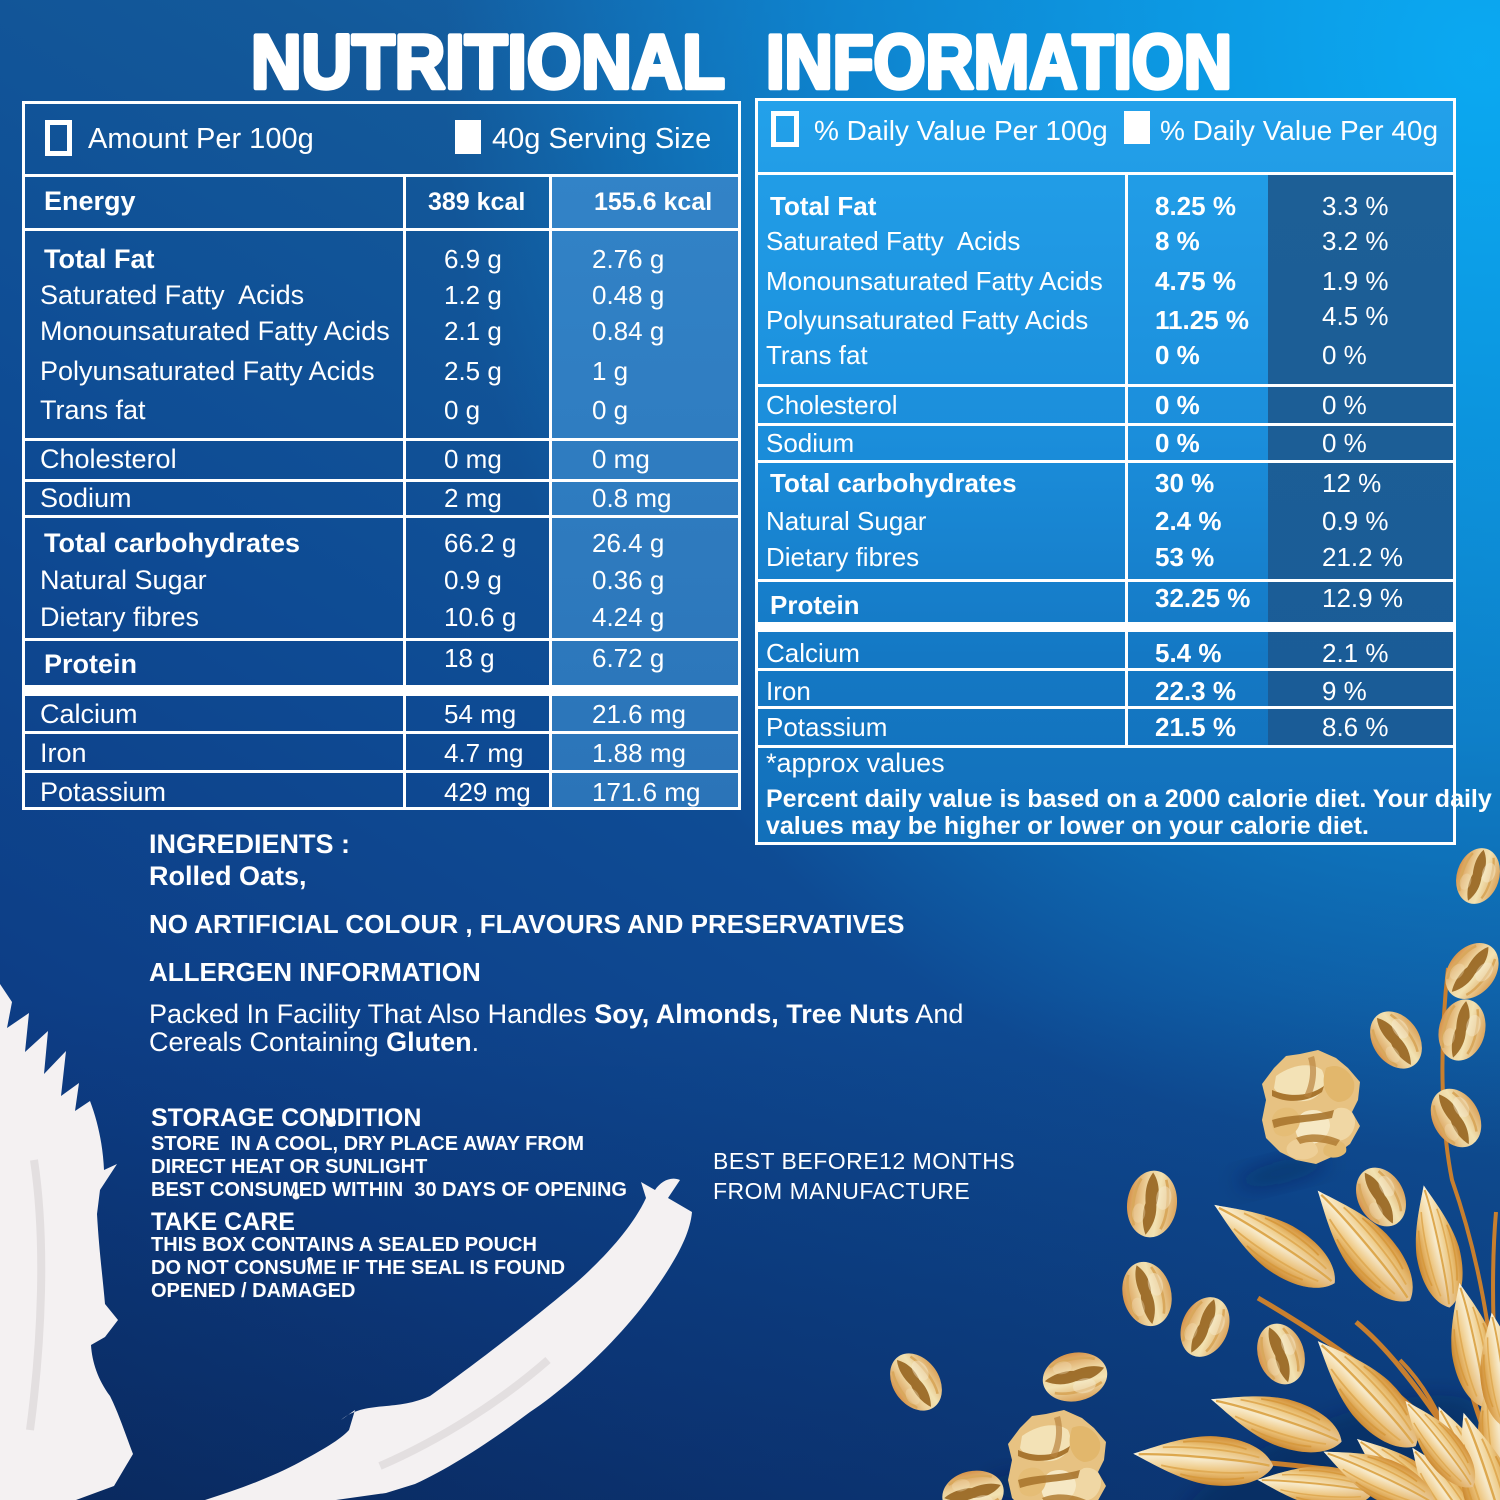  I want to click on svg-text: INFORMATION, so click(999, 62).